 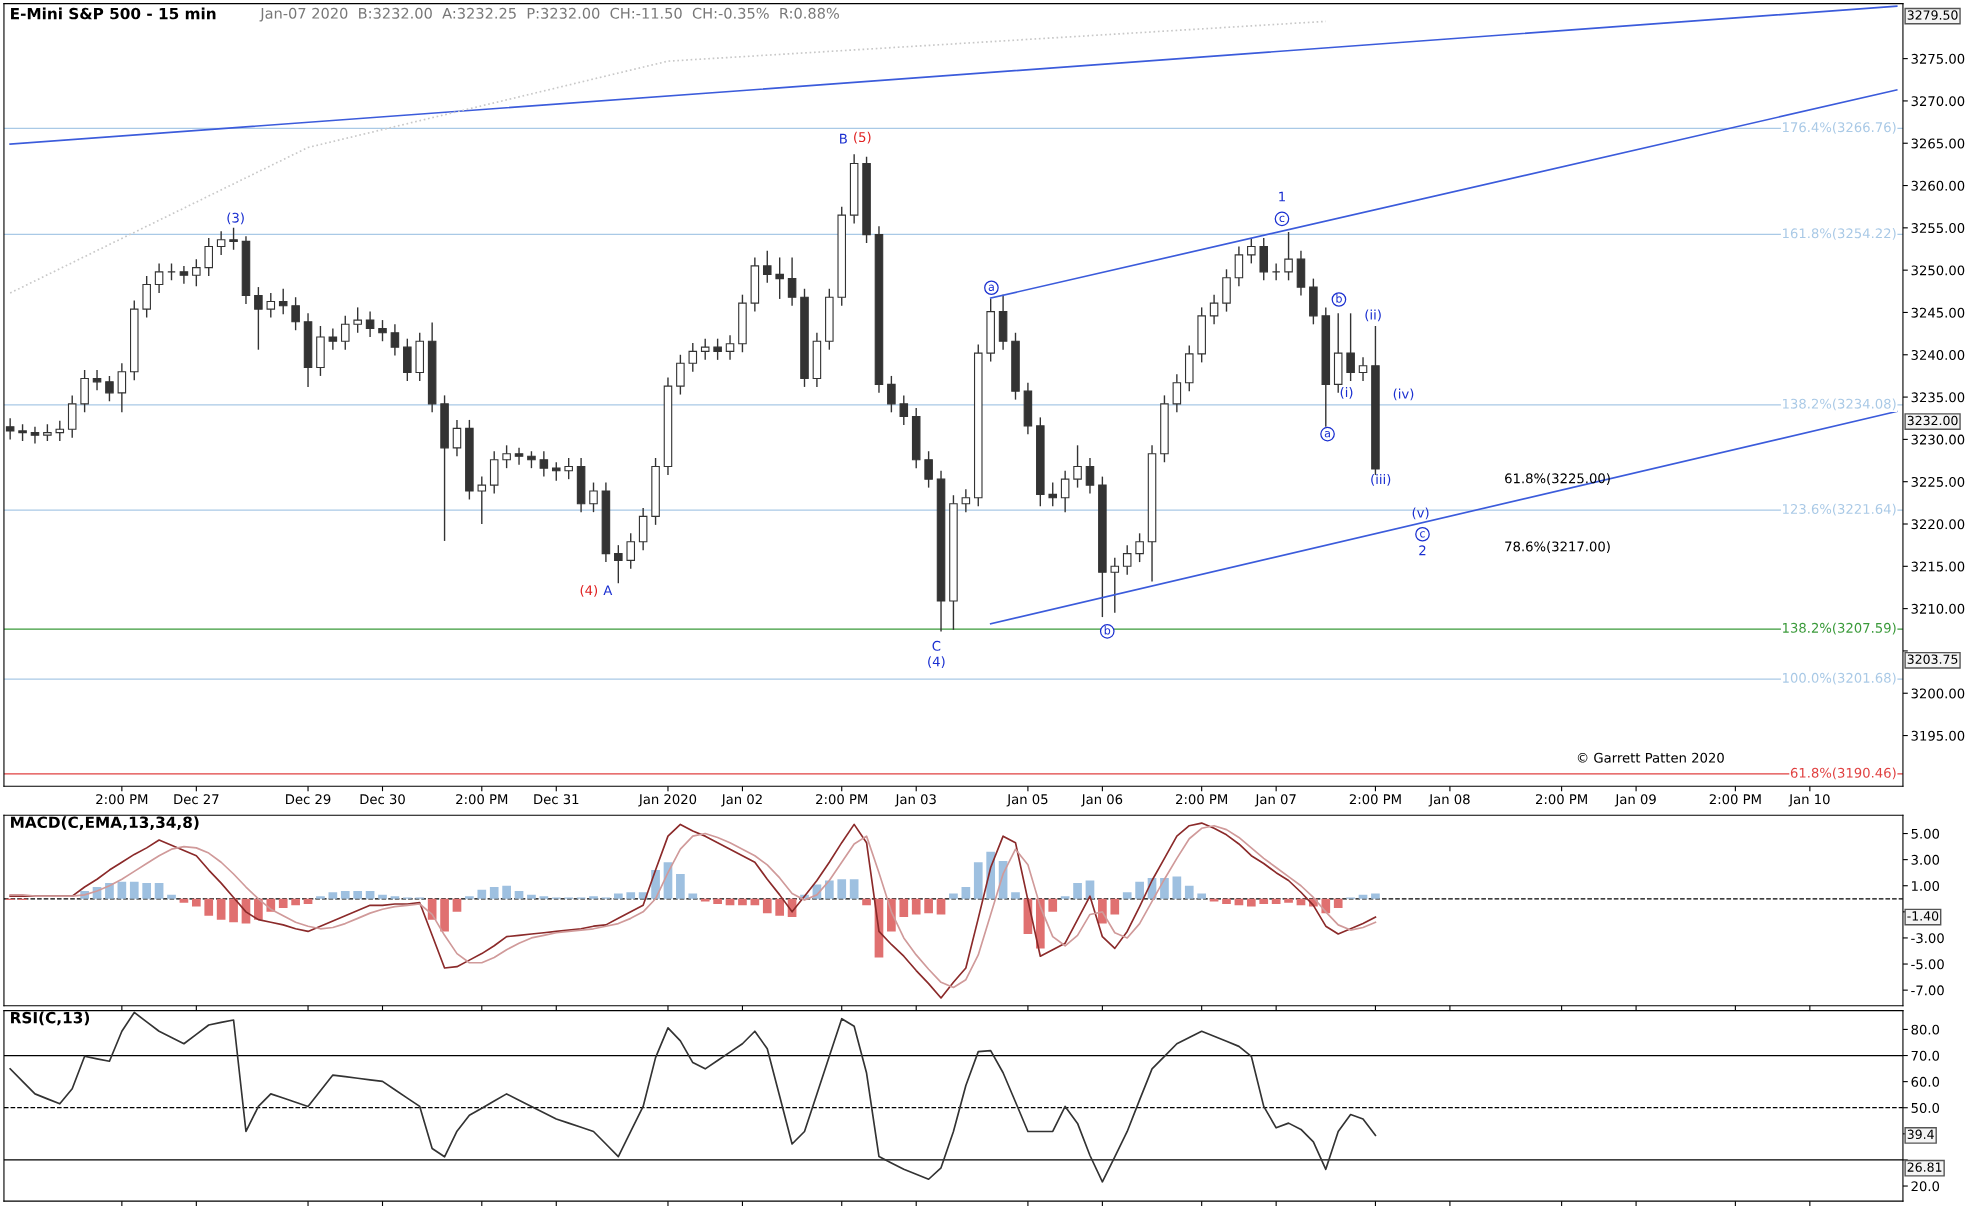 What do you see at coordinates (1938, 735) in the screenshot?
I see `y-tick-label: 3195.00` at bounding box center [1938, 735].